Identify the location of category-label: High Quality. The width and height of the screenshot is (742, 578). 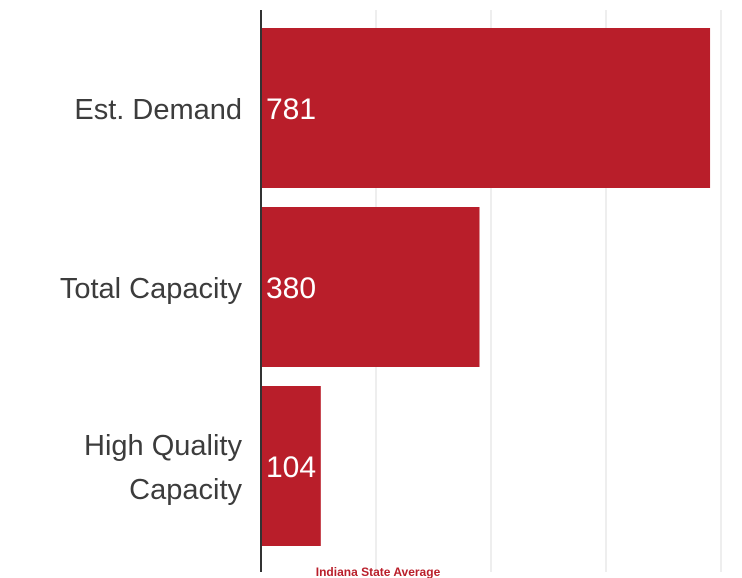
(163, 446).